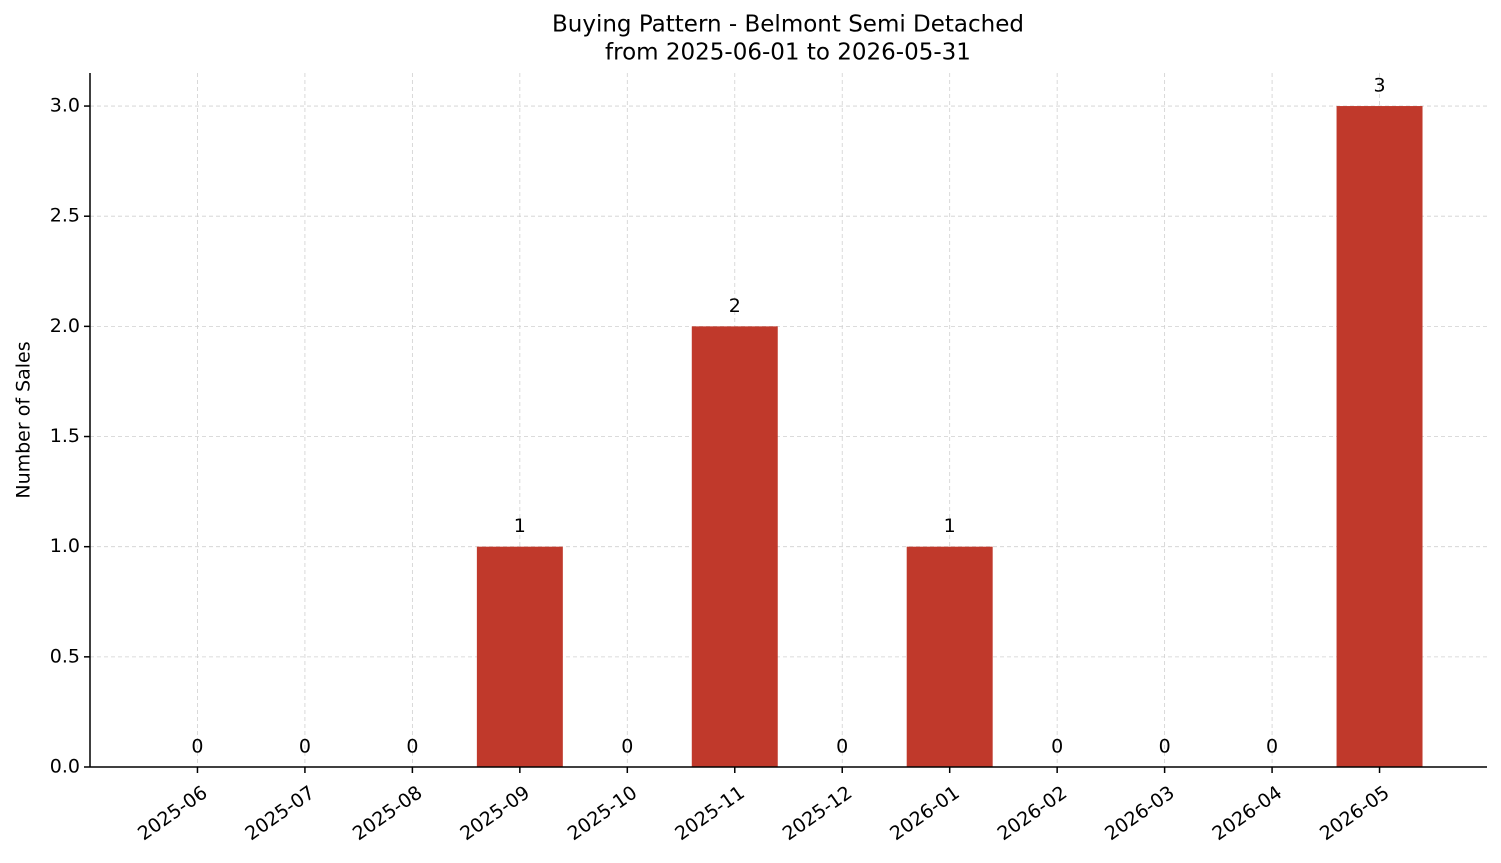 The width and height of the screenshot is (1501, 863). Describe the element at coordinates (1033, 814) in the screenshot. I see `x-tick-label: 2026-02` at that location.